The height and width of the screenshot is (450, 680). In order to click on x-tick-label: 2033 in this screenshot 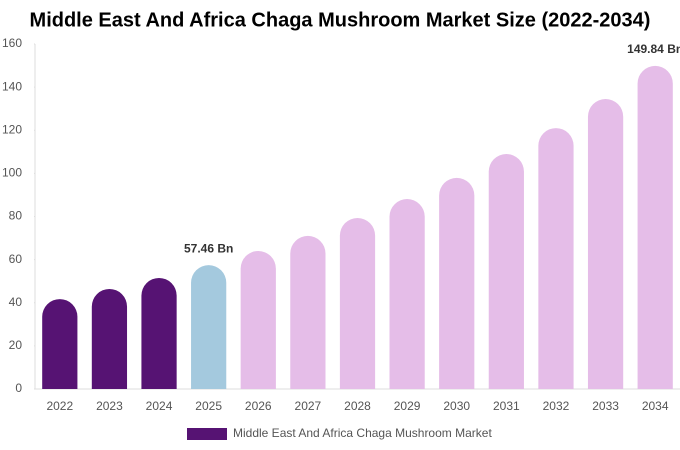, I will do `click(605, 406)`.